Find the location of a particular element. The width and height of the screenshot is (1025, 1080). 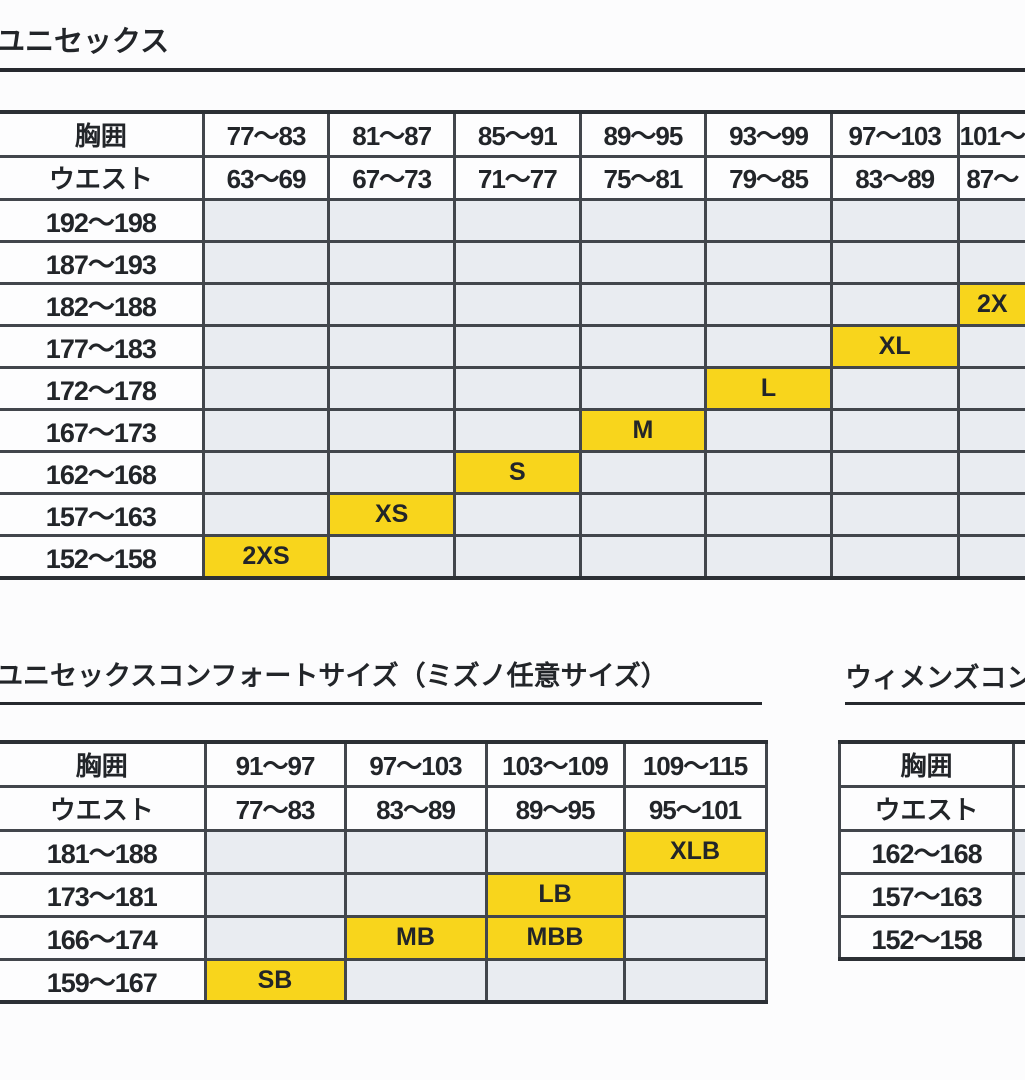

waist-range-cell: 87〜 is located at coordinates (990, 177).